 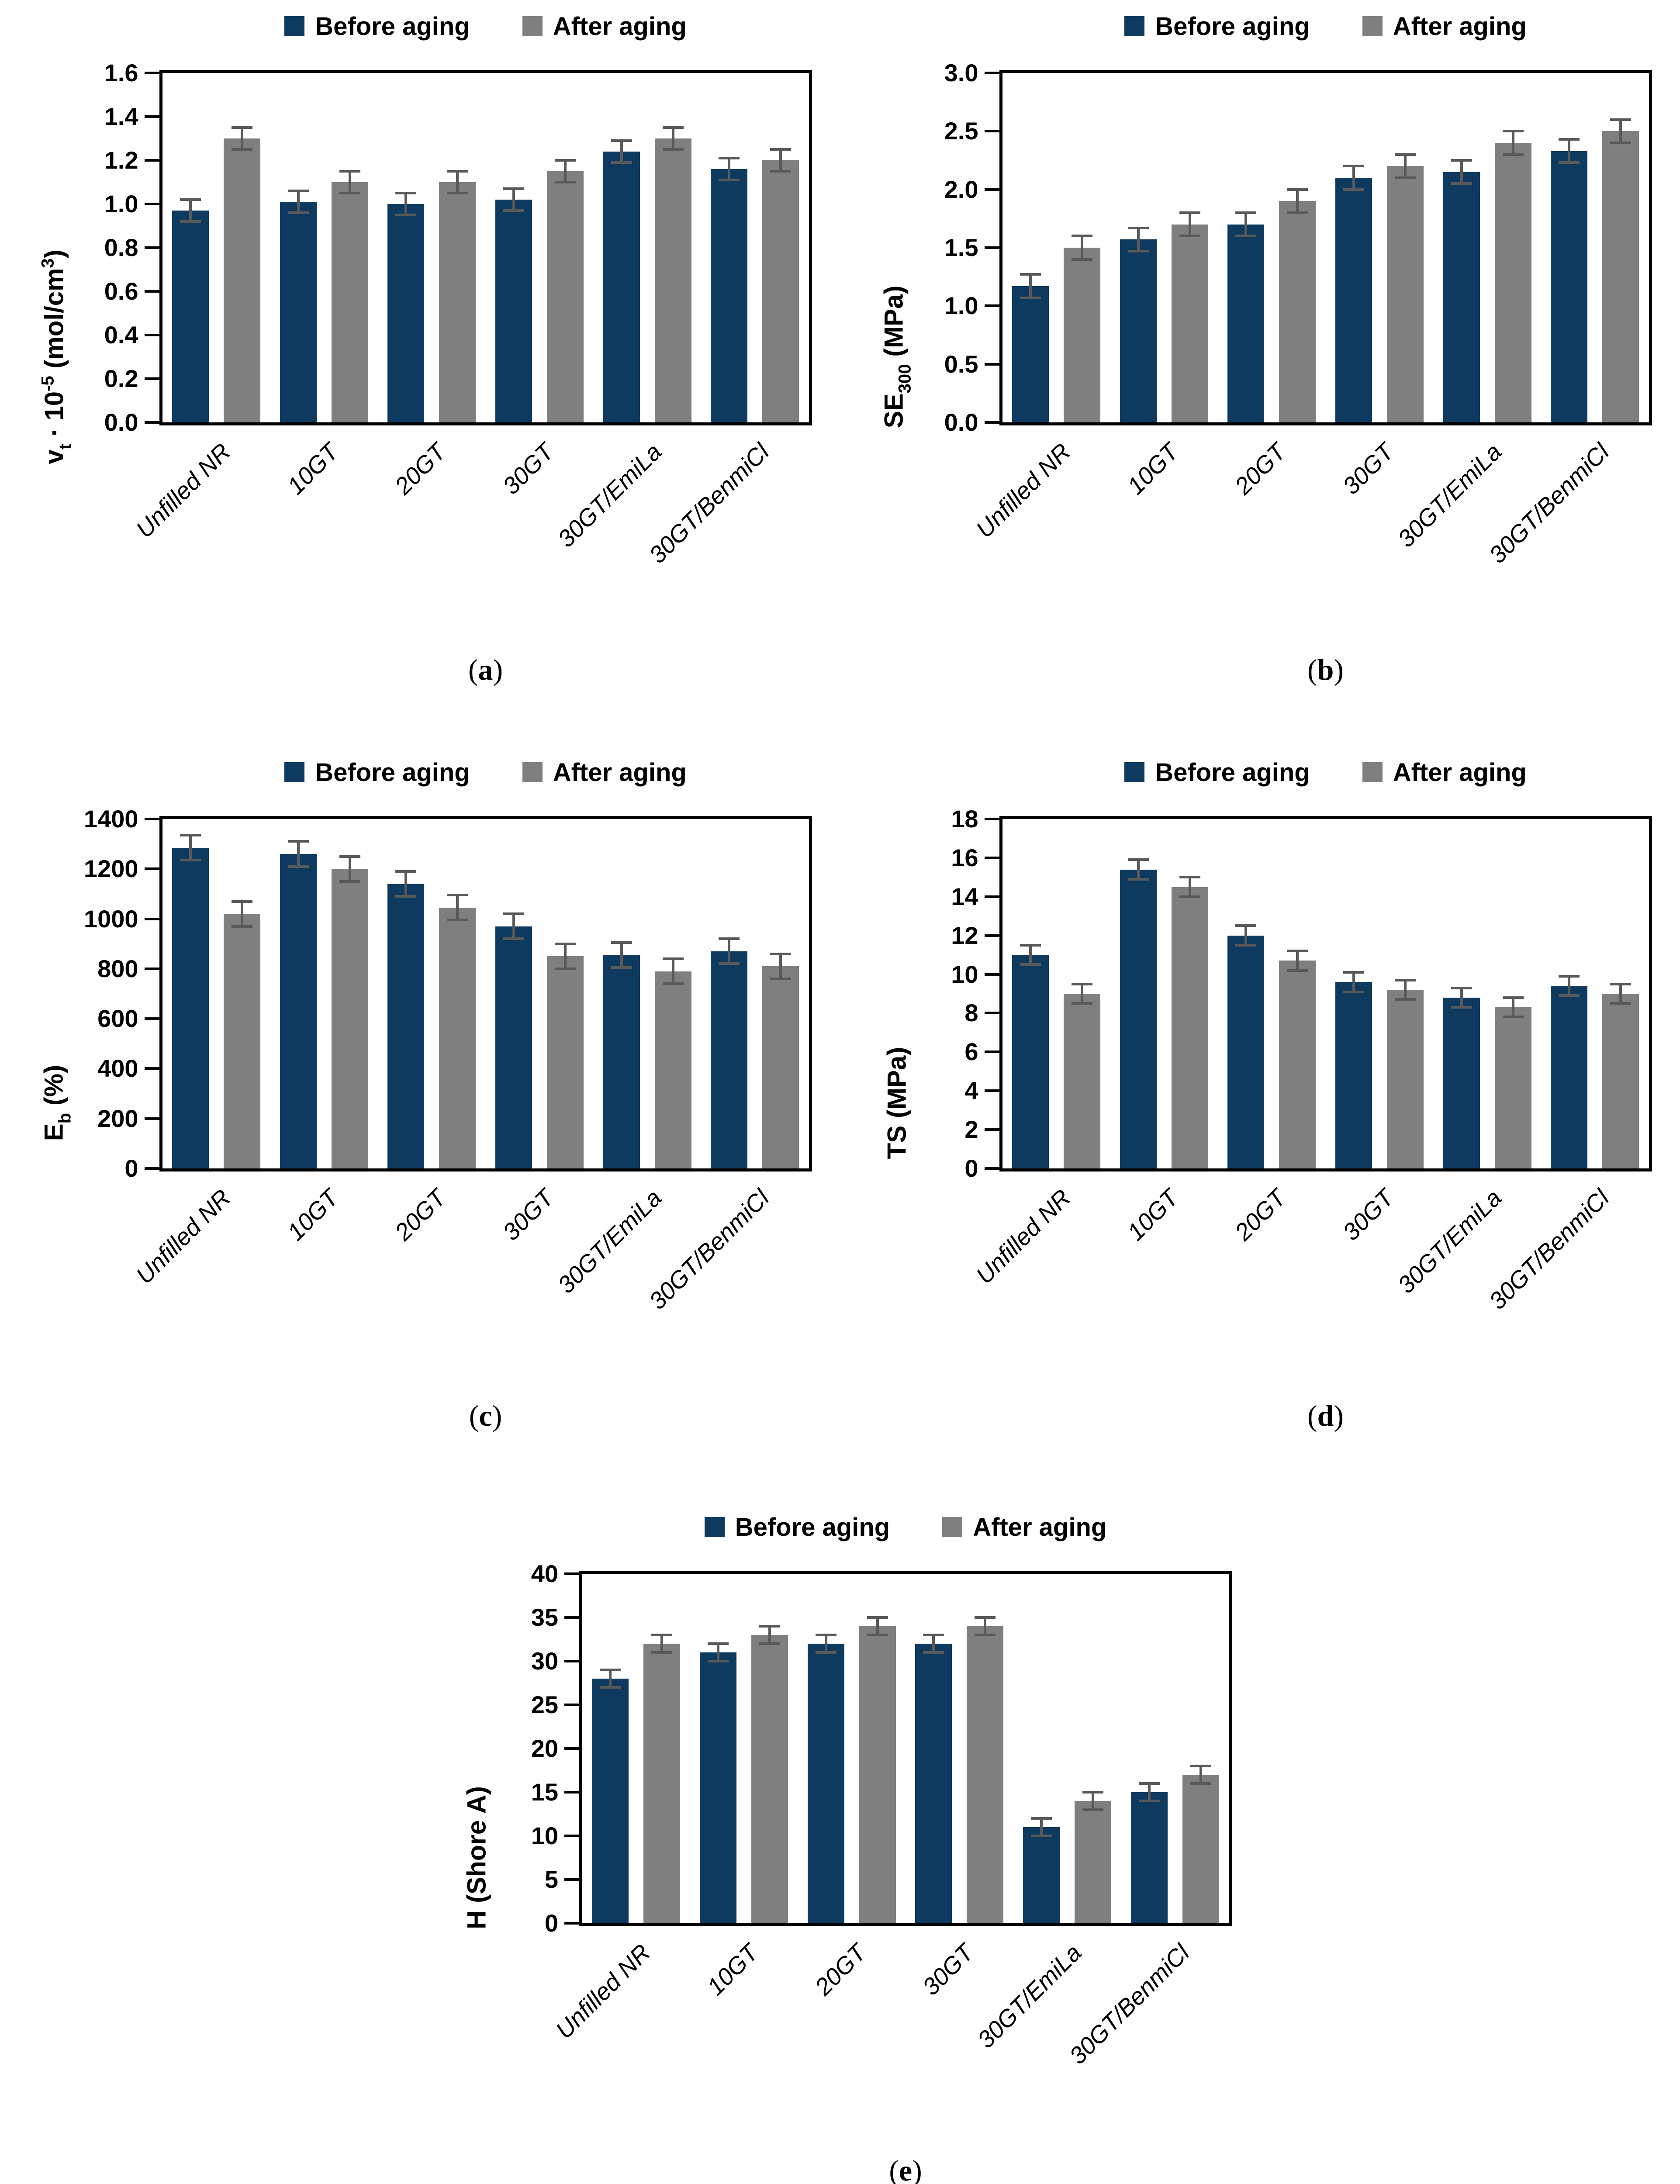 What do you see at coordinates (64, 1118) in the screenshot?
I see `y-axis-title-segment: b` at bounding box center [64, 1118].